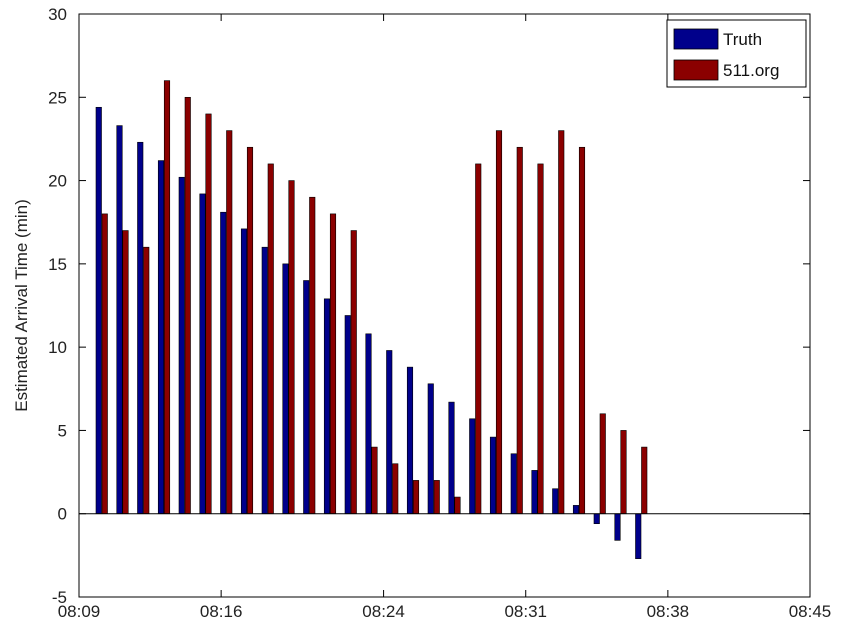  What do you see at coordinates (57, 14) in the screenshot?
I see `y-tick-label: 30` at bounding box center [57, 14].